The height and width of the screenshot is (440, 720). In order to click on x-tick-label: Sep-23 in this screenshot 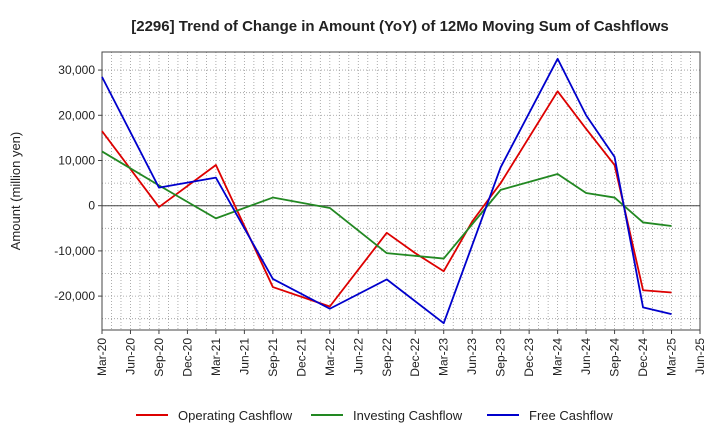, I will do `click(501, 357)`.